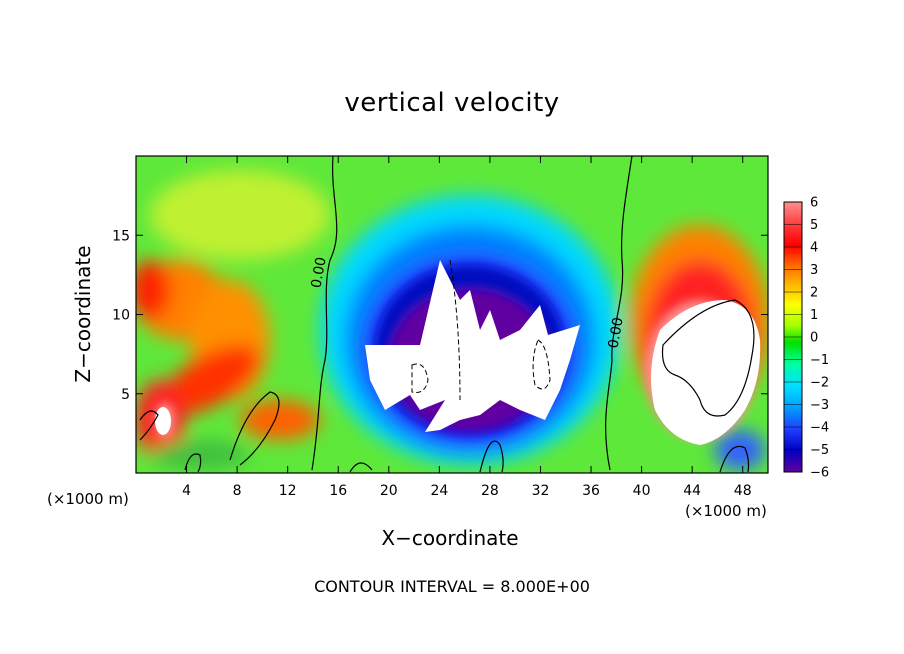 The width and height of the screenshot is (904, 654). I want to click on x-tick-label: 44, so click(692, 491).